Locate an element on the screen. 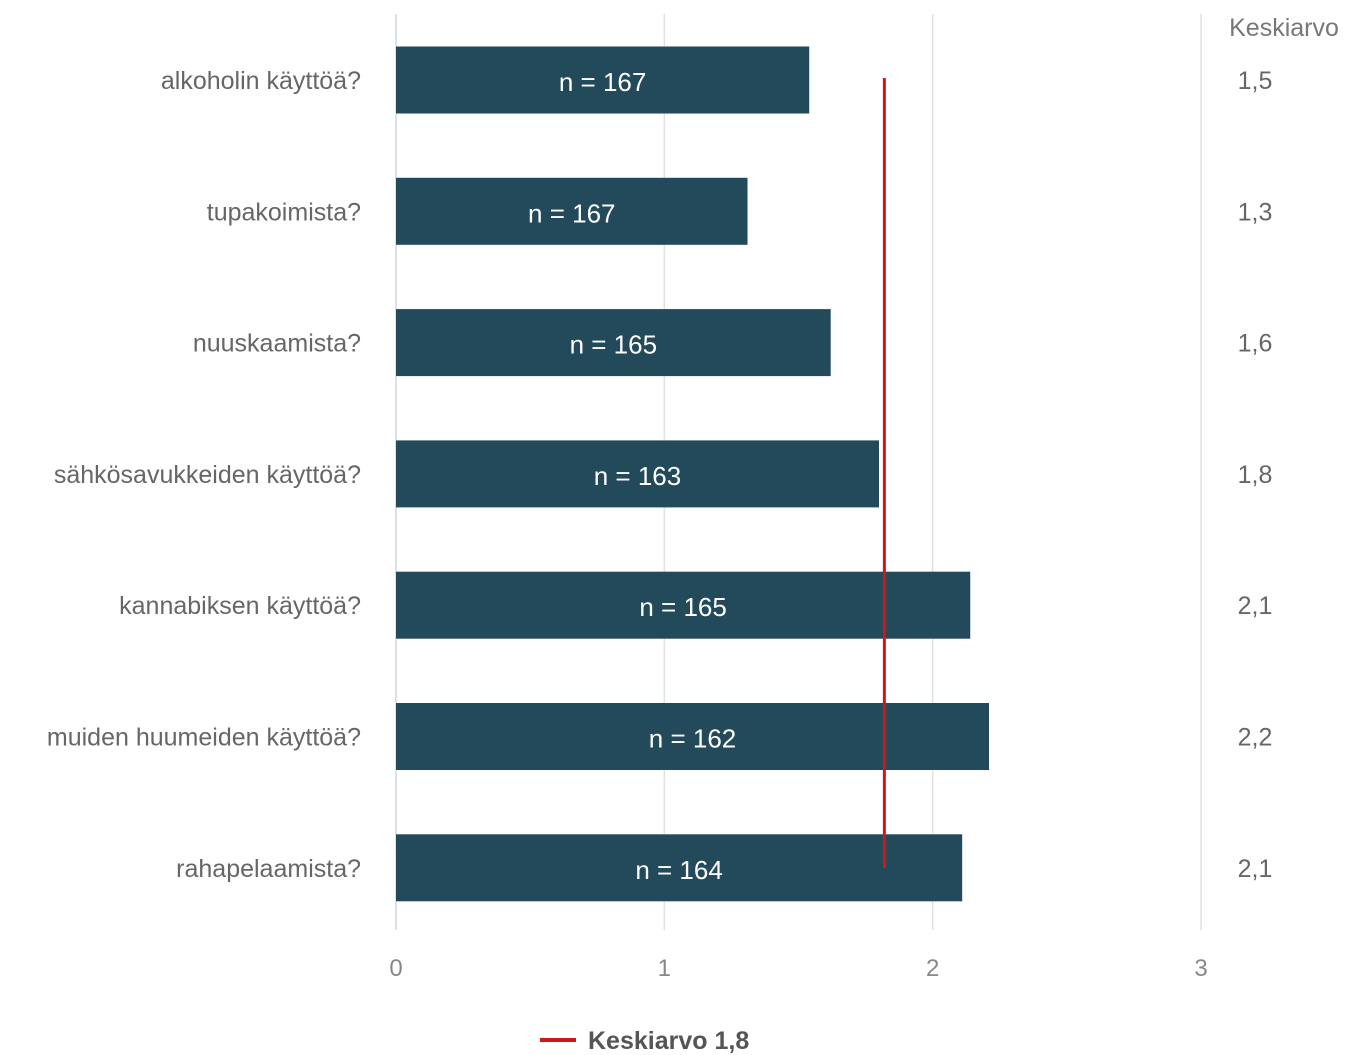 The width and height of the screenshot is (1351, 1055). bar-value-label: n = 164 is located at coordinates (678, 870).